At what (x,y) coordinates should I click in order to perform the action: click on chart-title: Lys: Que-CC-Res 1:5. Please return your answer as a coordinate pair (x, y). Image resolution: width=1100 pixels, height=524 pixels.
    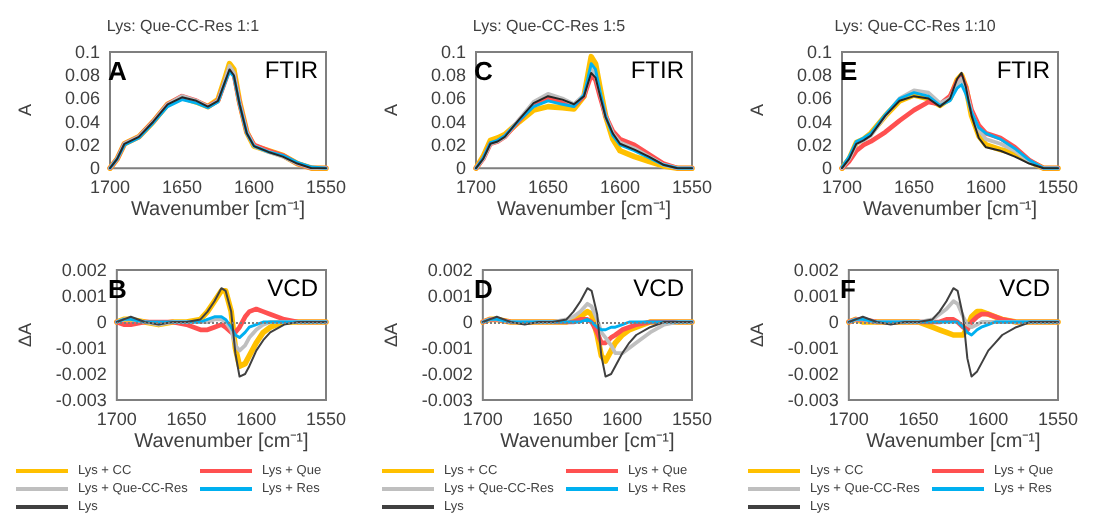
    Looking at the image, I should click on (549, 26).